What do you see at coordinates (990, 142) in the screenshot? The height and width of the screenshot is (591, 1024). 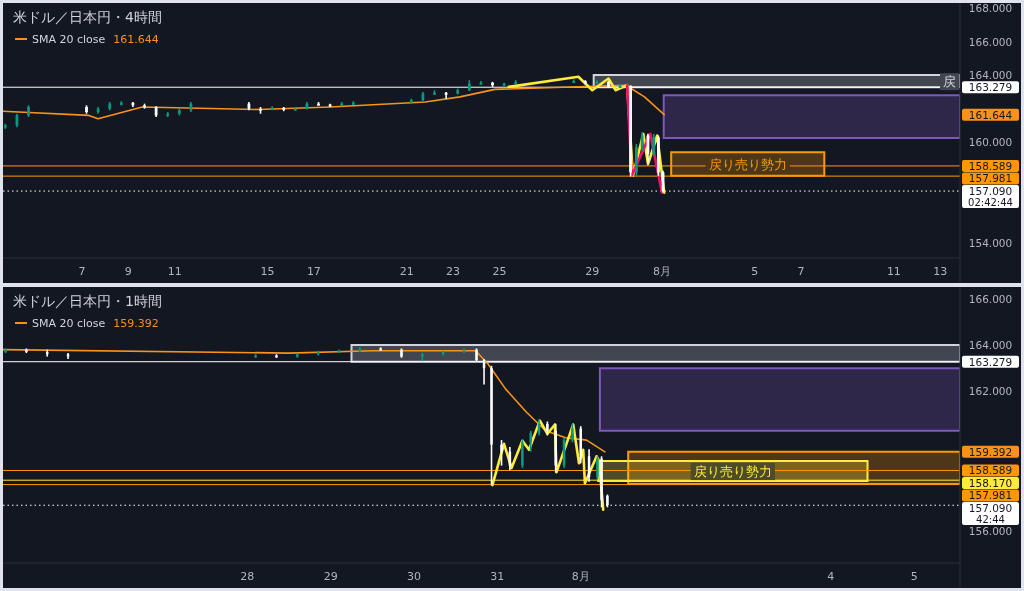 I see `y-tick-label: 160.000` at bounding box center [990, 142].